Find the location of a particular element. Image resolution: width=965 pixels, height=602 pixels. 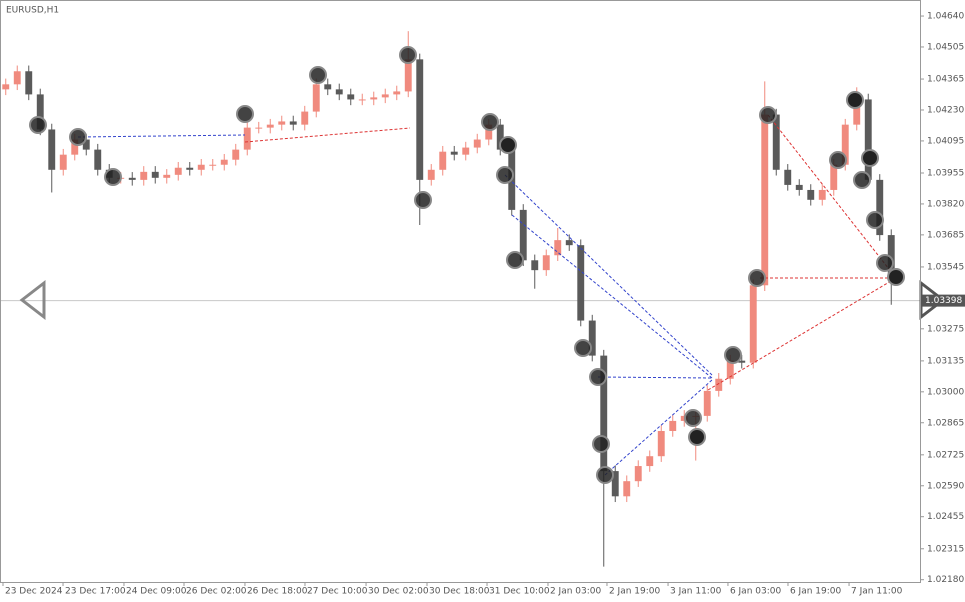

chart-title: EURUSD,H1 is located at coordinates (32, 11).